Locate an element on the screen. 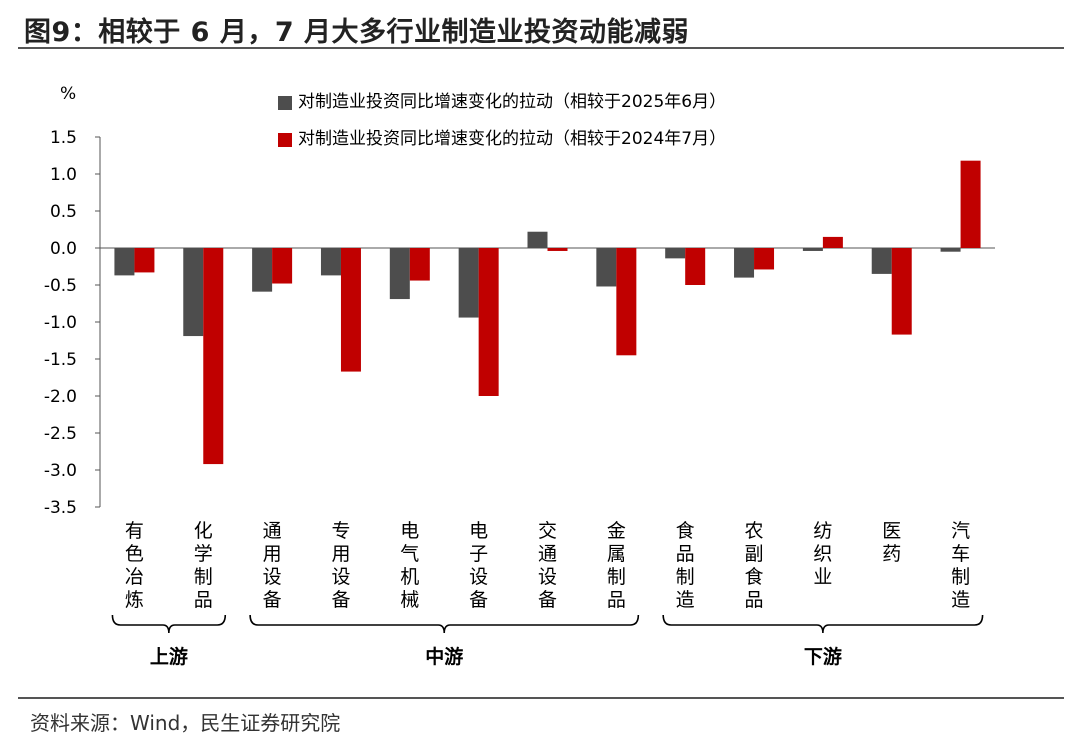 Image resolution: width=1080 pixels, height=748 pixels. x-category-label: 专用设备 is located at coordinates (340, 565).